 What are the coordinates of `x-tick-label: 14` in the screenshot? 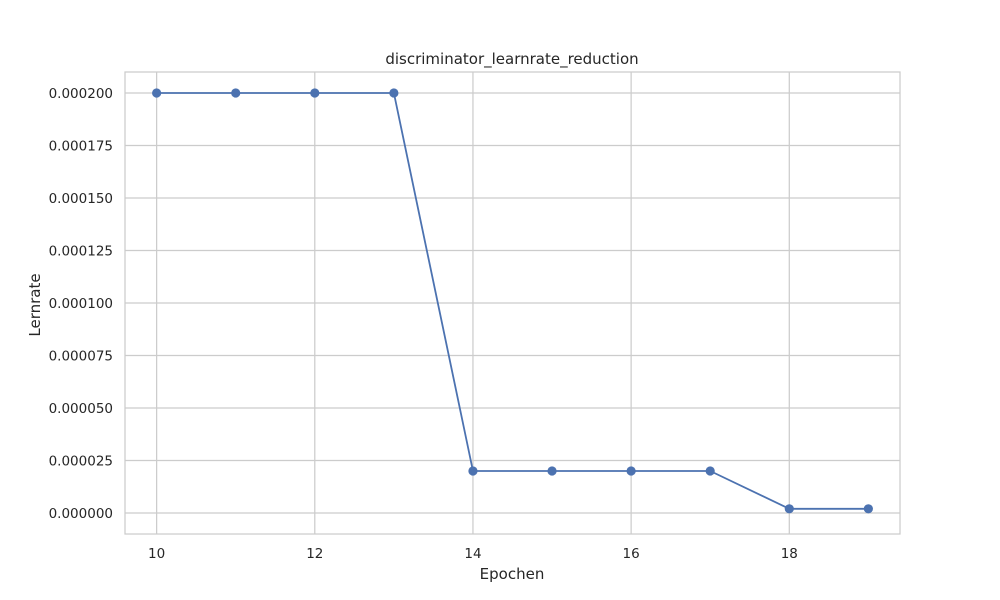 It's located at (472, 554).